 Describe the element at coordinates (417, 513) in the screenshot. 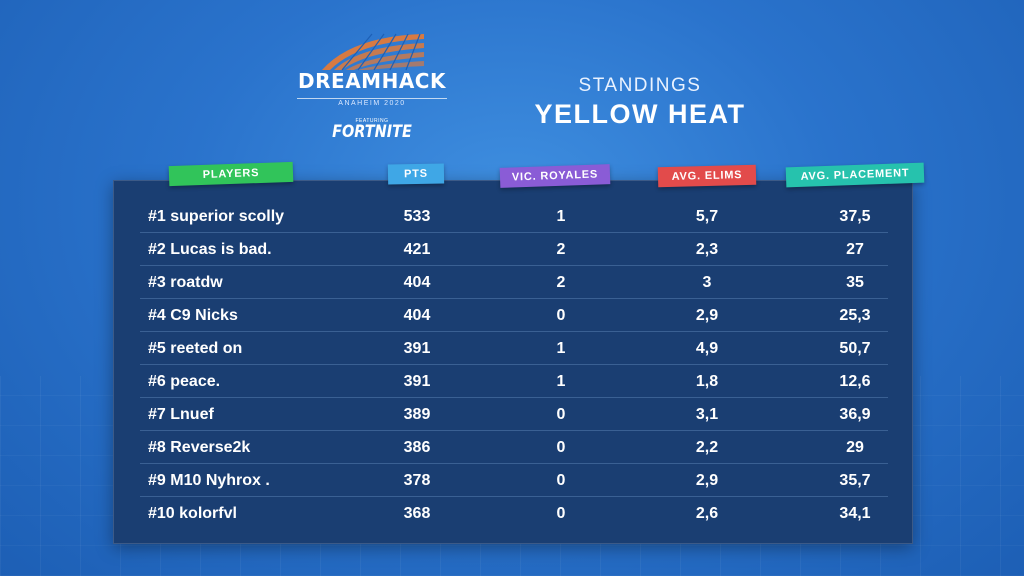

I see `points-value: 368` at that location.